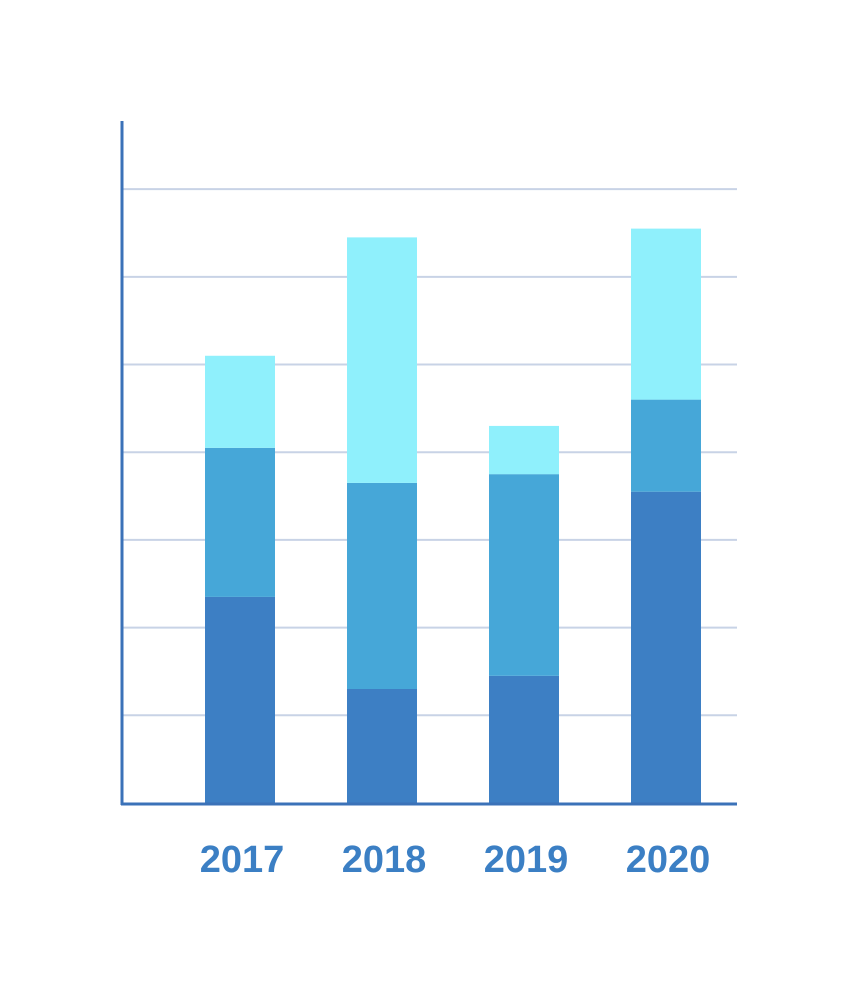  What do you see at coordinates (526, 860) in the screenshot?
I see `x-tick-label: 2019` at bounding box center [526, 860].